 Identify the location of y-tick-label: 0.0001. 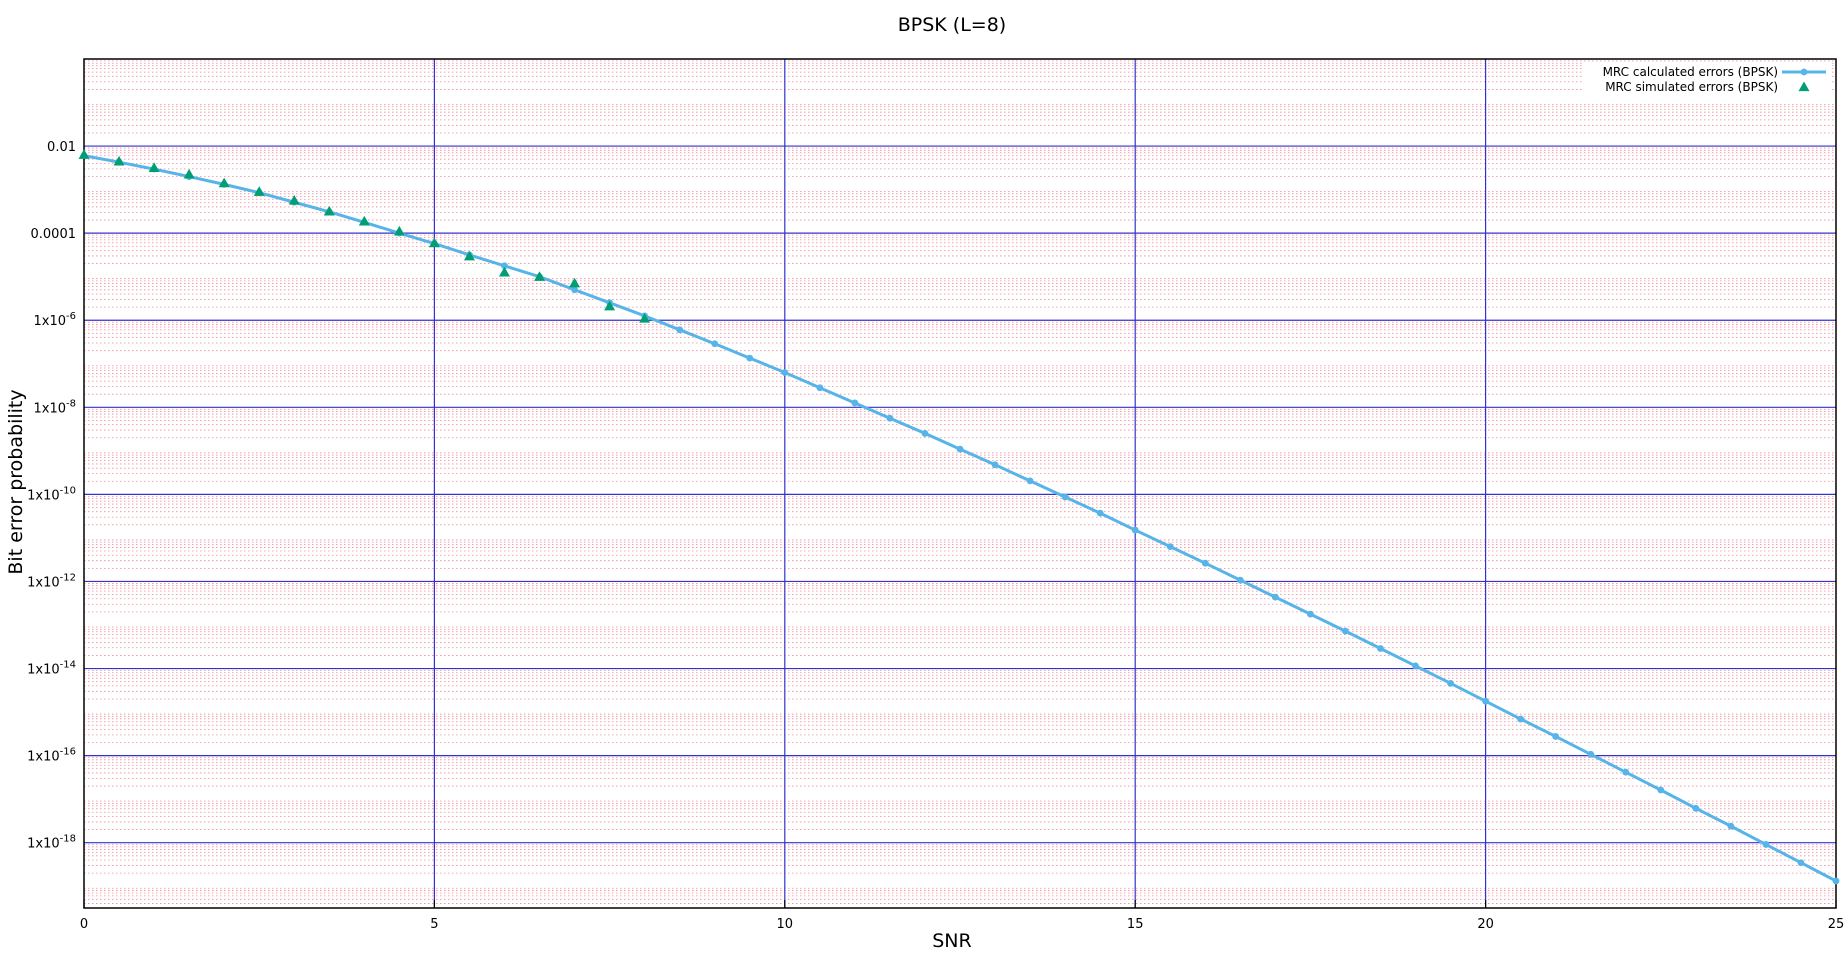
(54, 234).